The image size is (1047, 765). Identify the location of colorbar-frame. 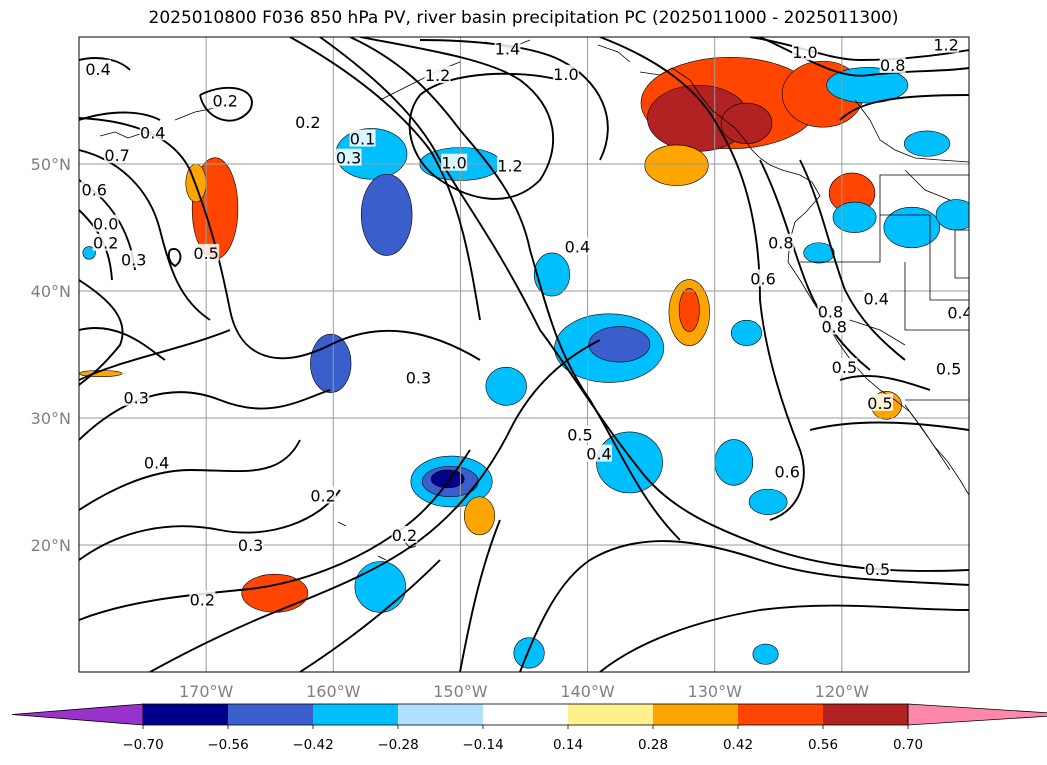
(525, 714).